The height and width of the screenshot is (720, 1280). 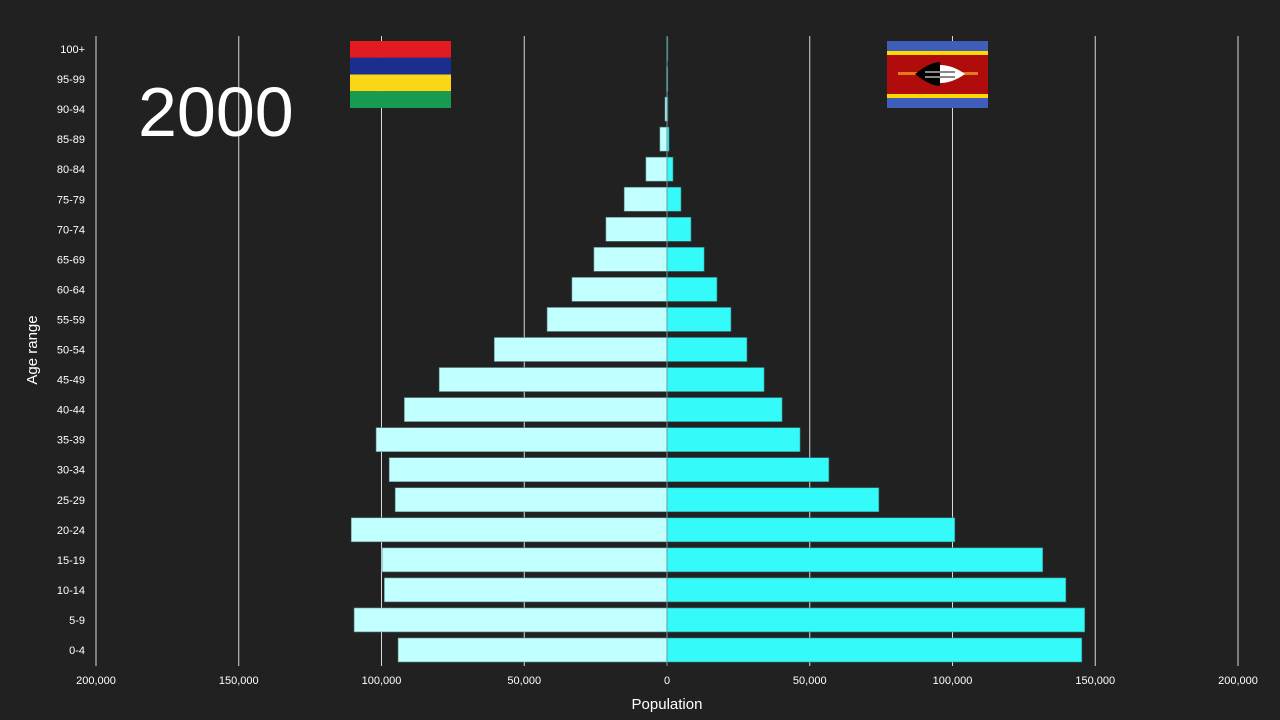 What do you see at coordinates (400, 74) in the screenshot?
I see `mauritius-flag-icon` at bounding box center [400, 74].